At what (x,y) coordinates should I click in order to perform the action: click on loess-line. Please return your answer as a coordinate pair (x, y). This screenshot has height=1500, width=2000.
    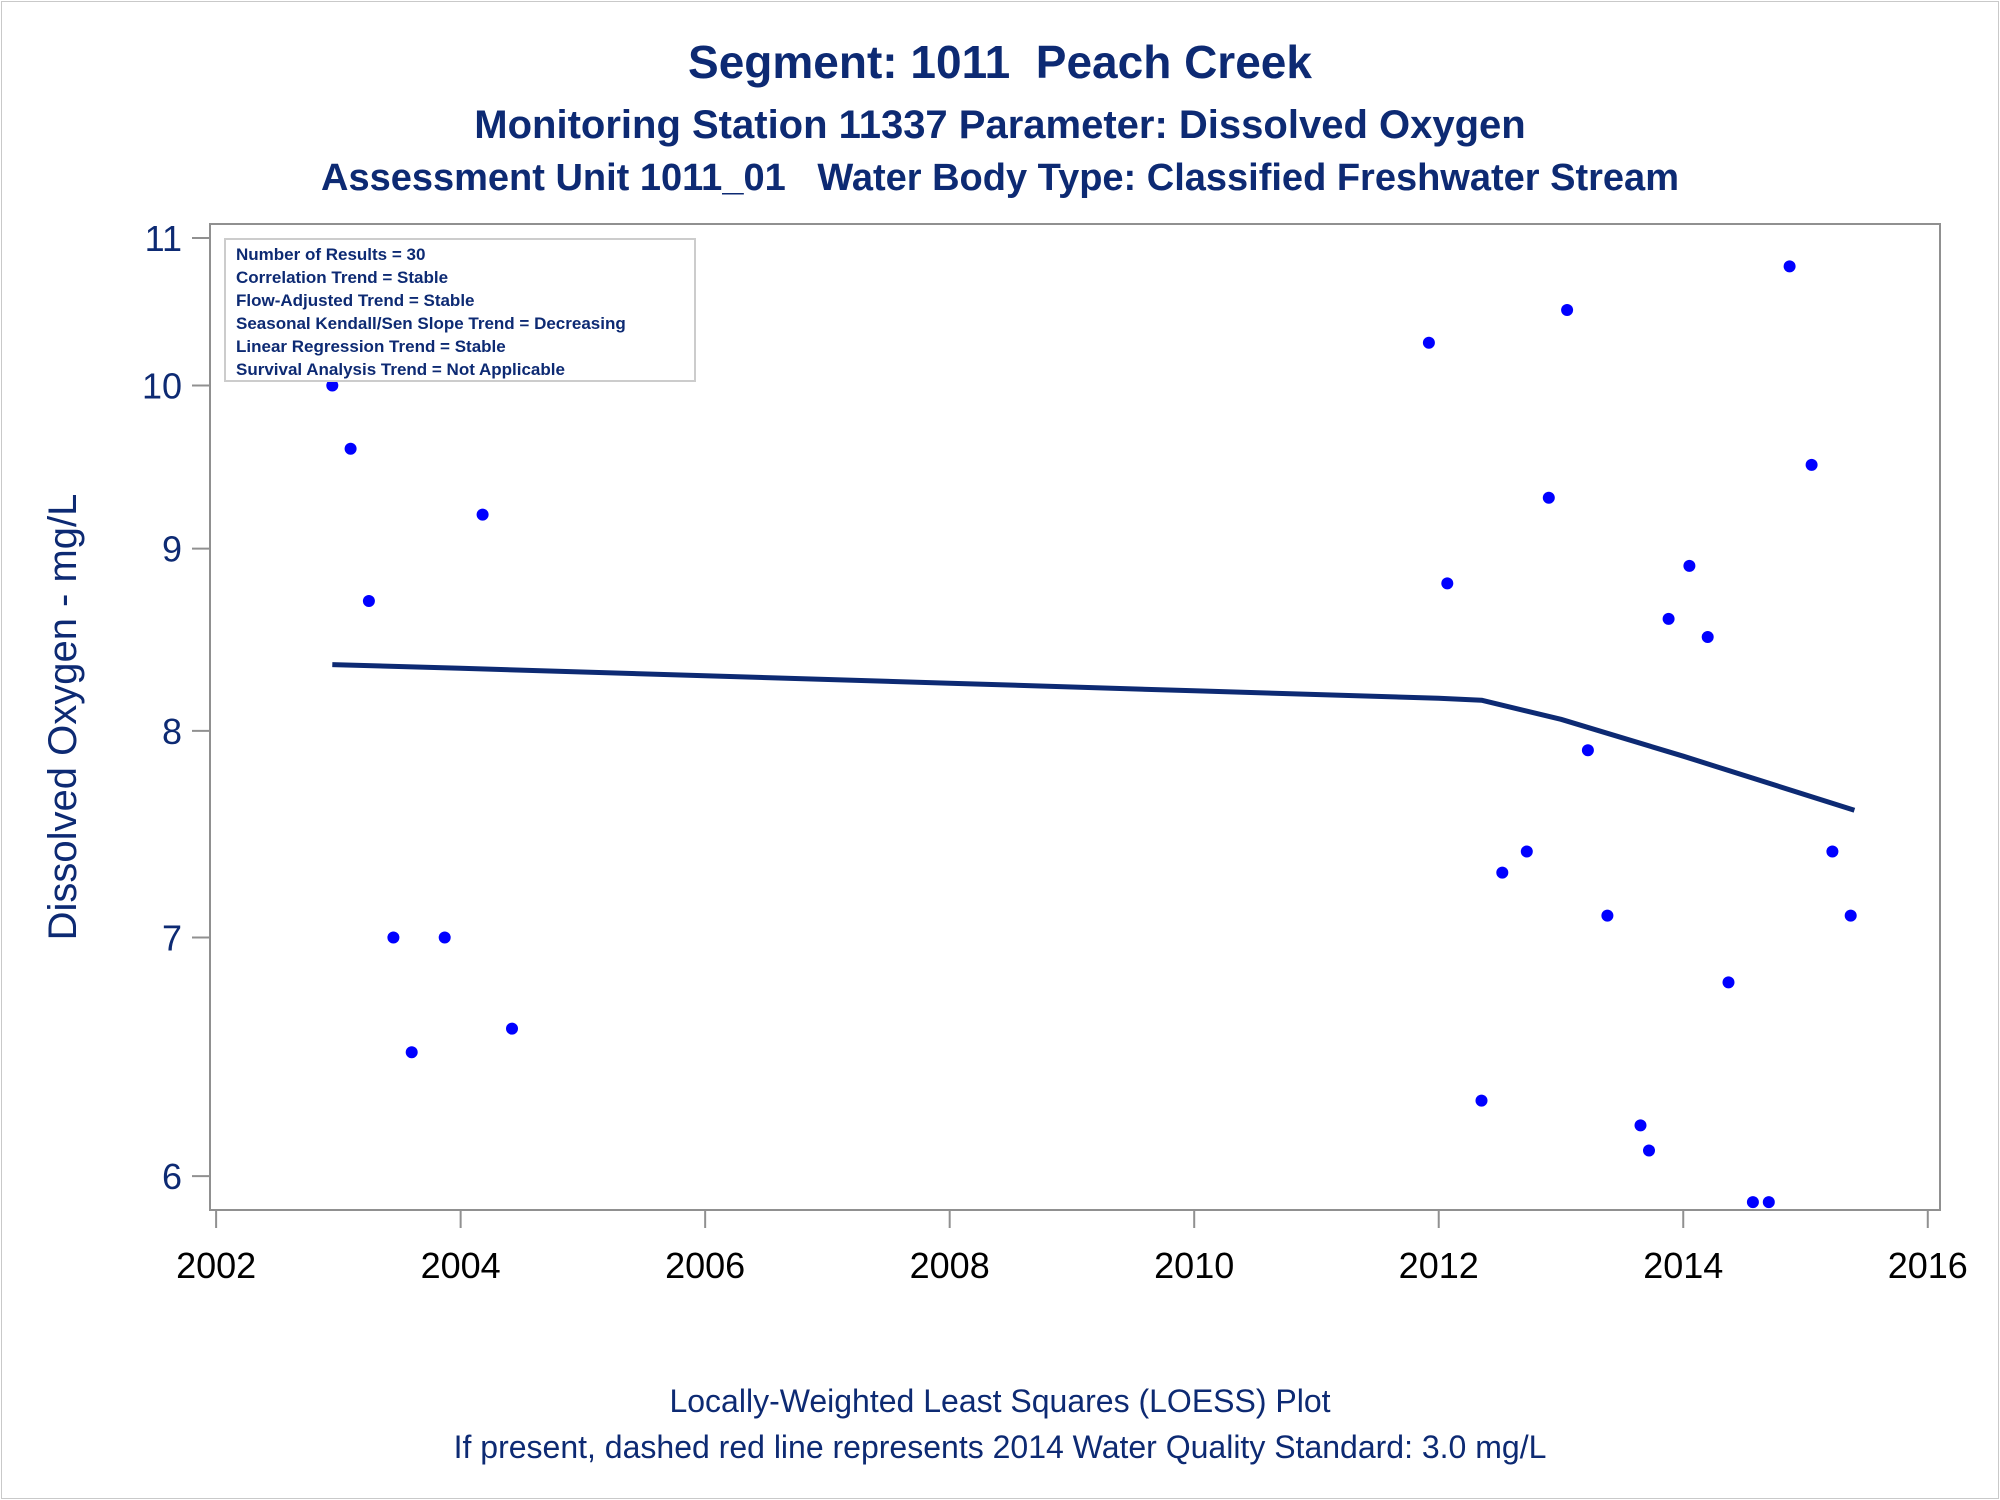
    Looking at the image, I should click on (1094, 737).